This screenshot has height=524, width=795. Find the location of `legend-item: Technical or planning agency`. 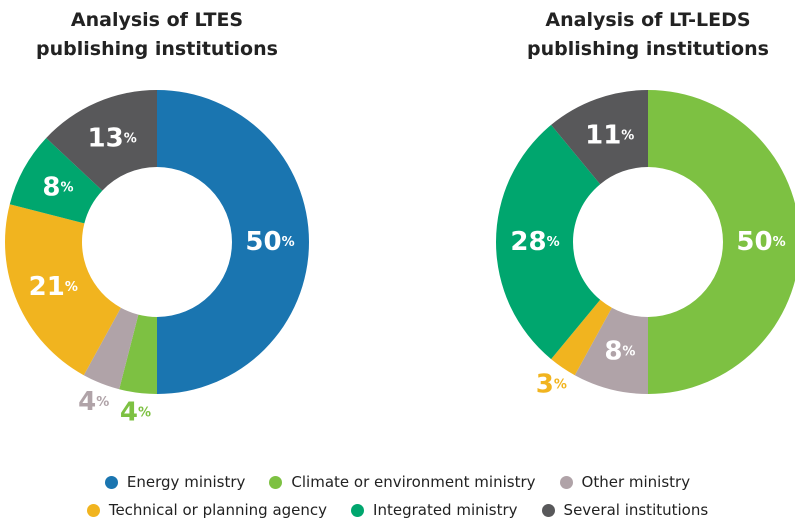

legend-item: Technical or planning agency is located at coordinates (207, 510).